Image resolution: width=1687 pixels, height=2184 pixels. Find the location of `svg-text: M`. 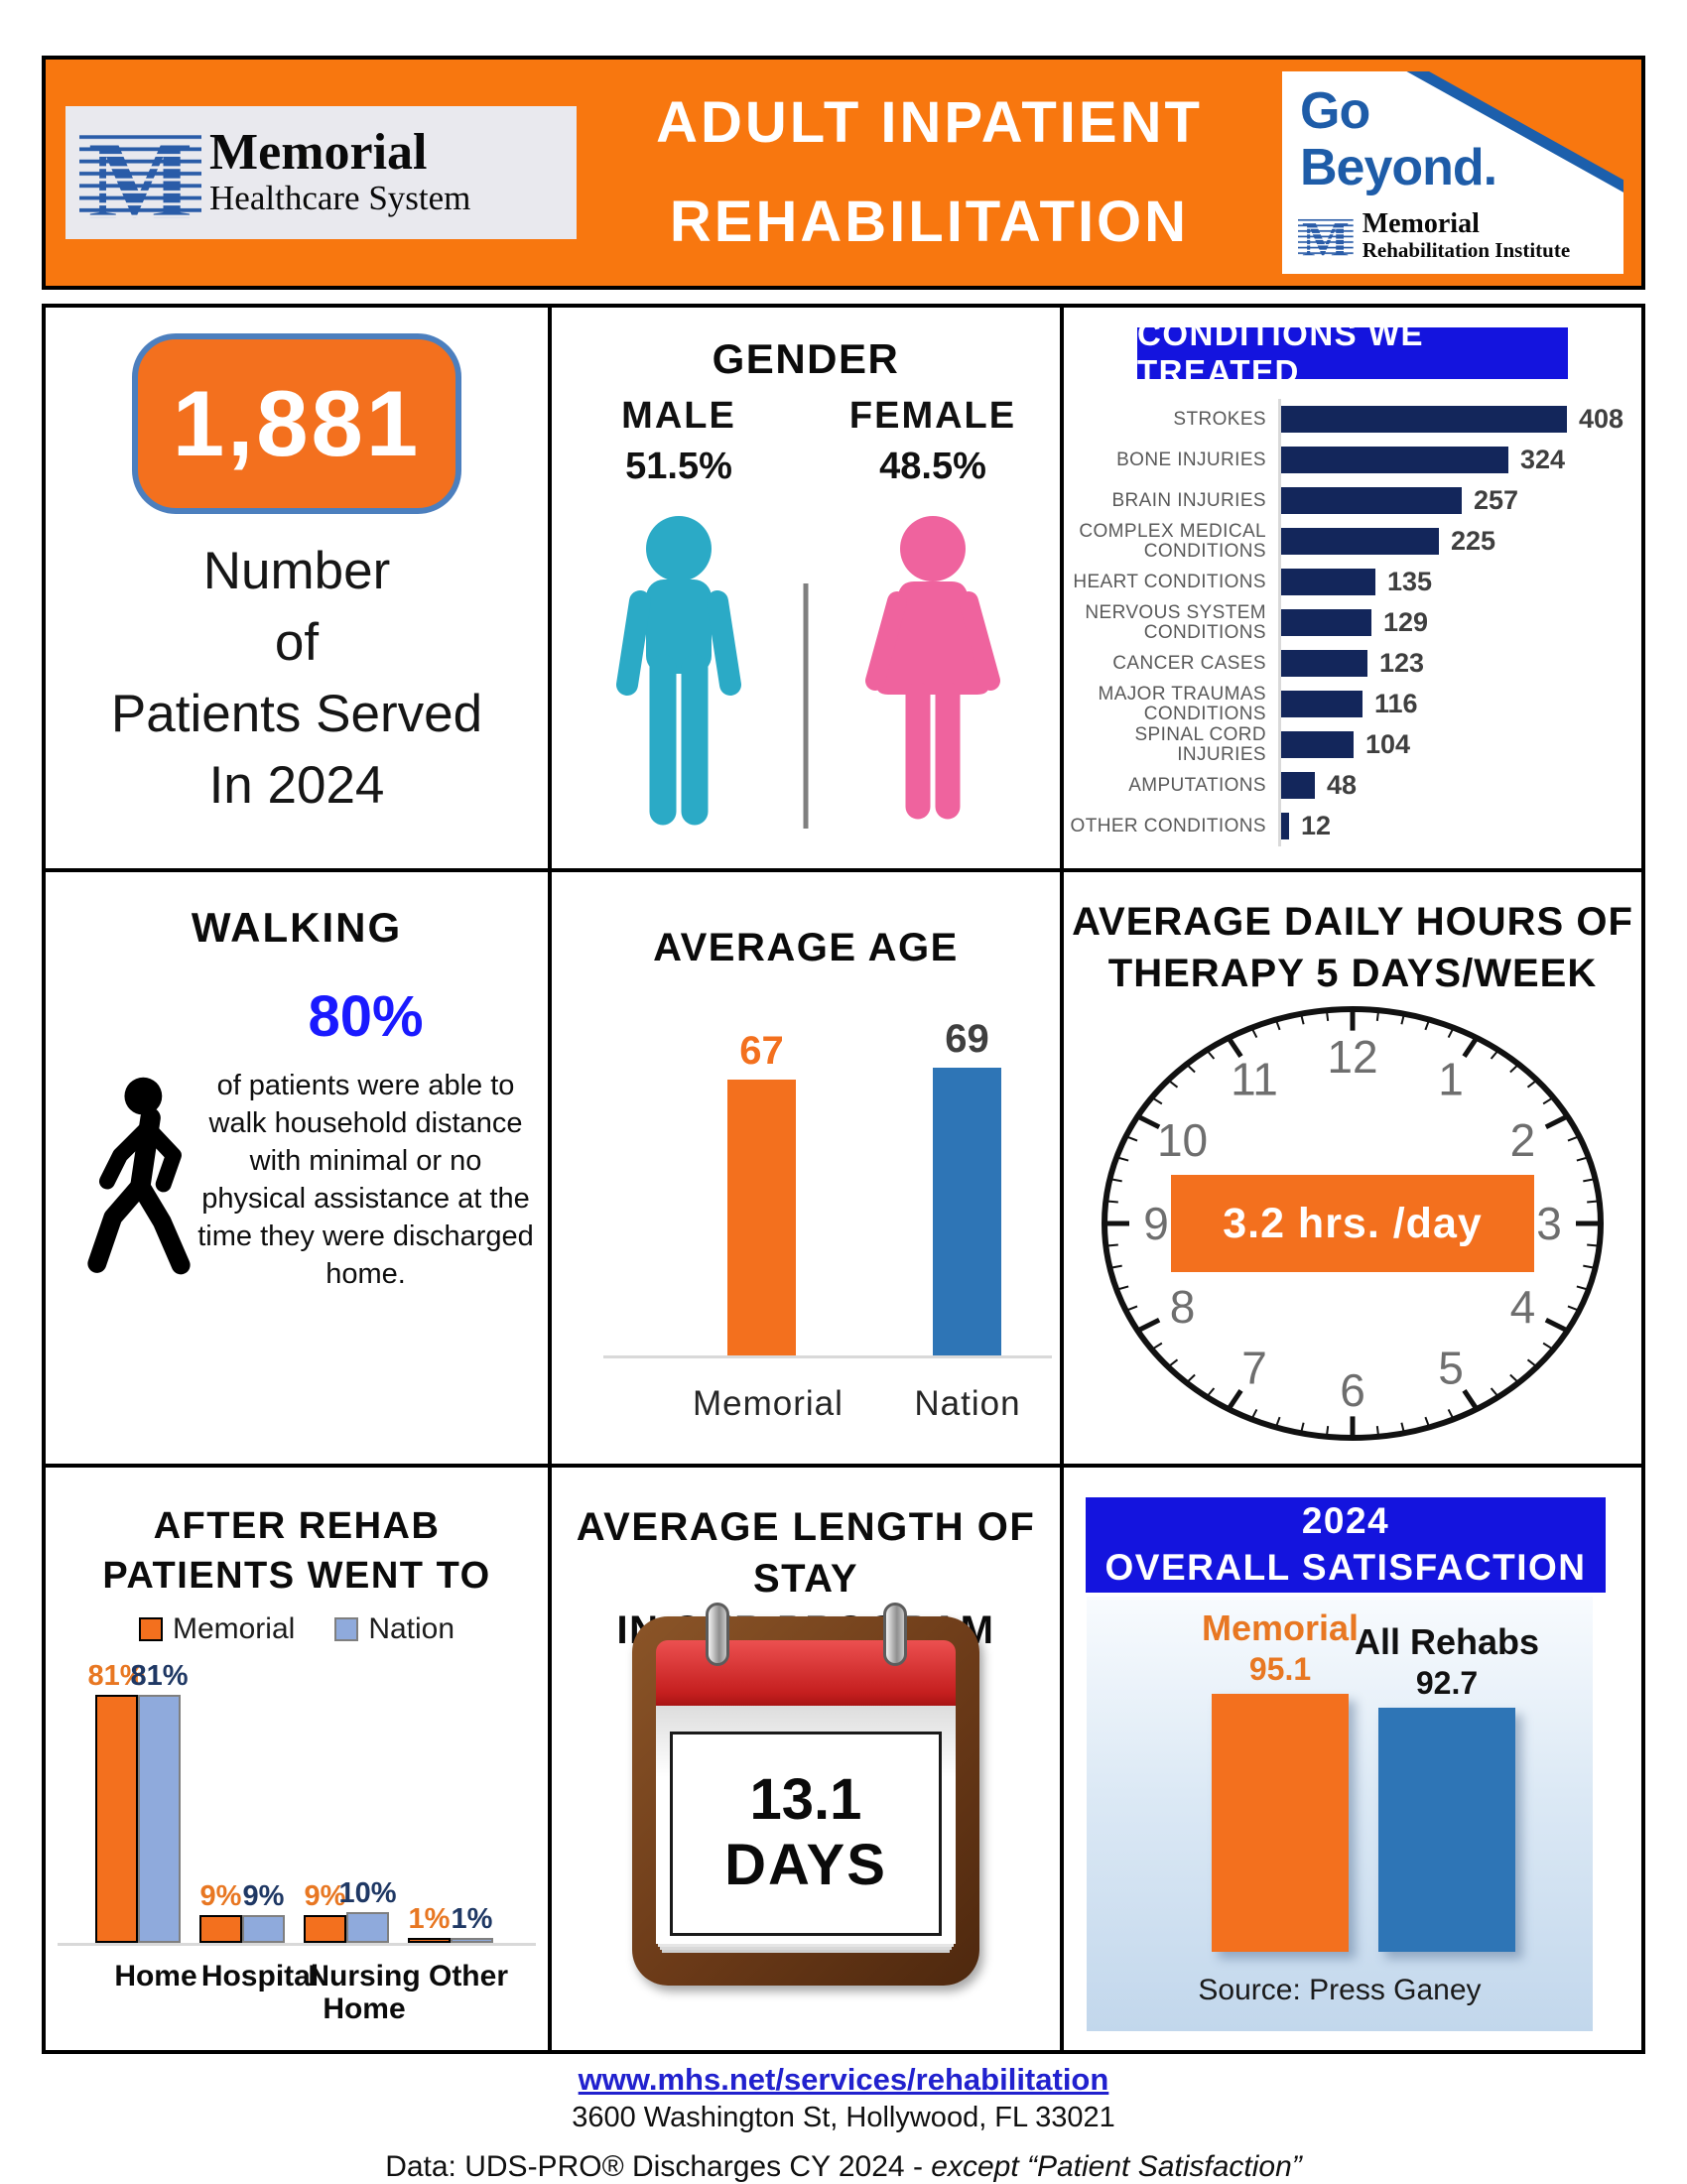

svg-text: M is located at coordinates (1326, 236).